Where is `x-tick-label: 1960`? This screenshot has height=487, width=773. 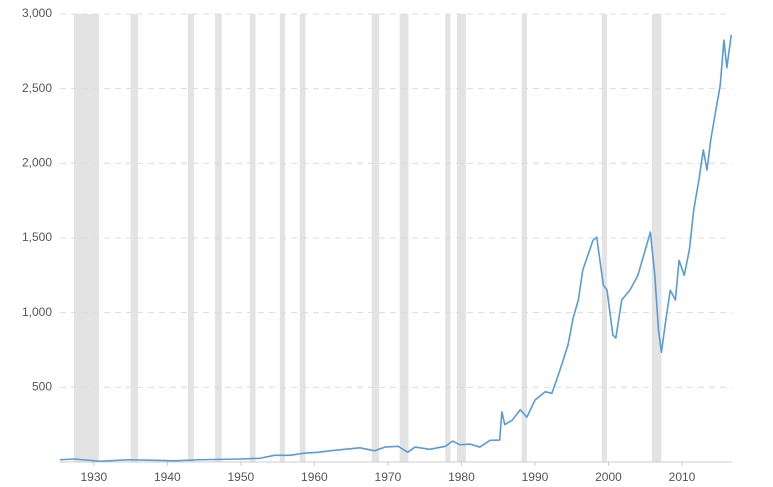
x-tick-label: 1960 is located at coordinates (314, 477).